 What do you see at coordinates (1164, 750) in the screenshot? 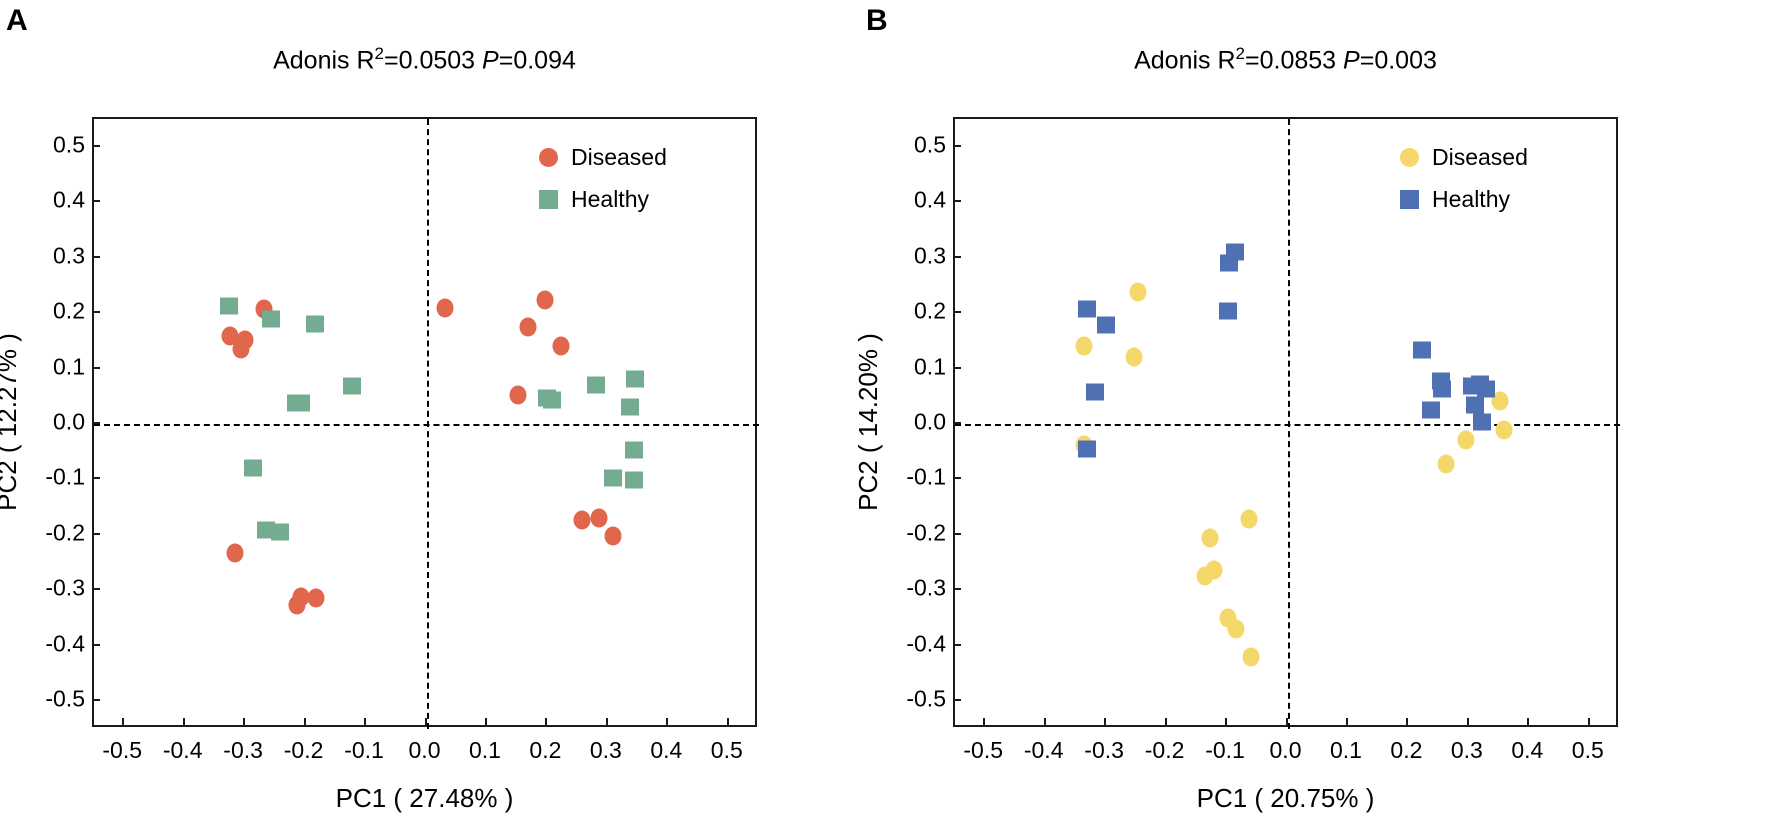
I see `x-axis-tick-label: -0.2` at bounding box center [1164, 750].